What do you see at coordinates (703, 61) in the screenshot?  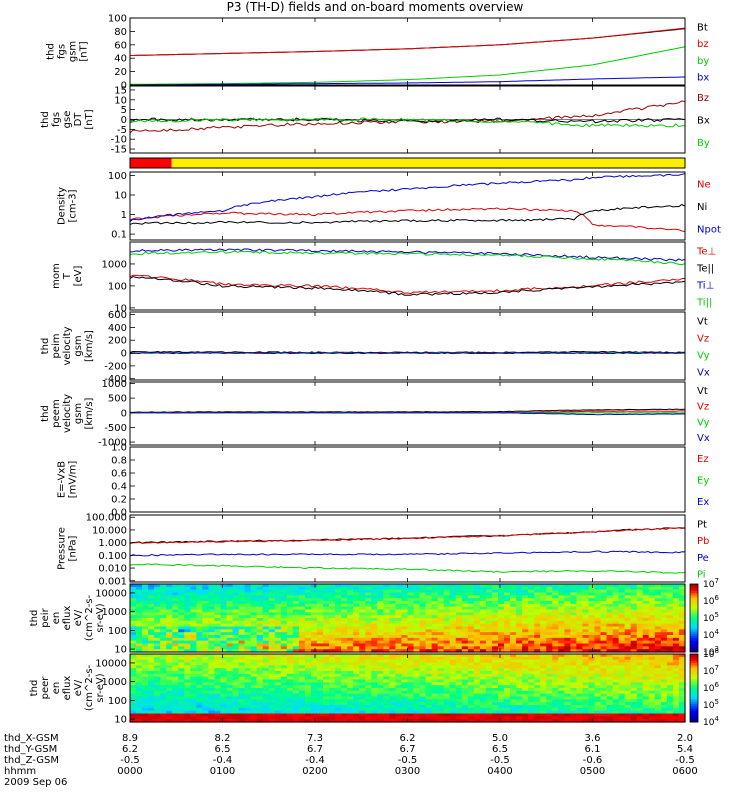 I see `legend-by: by` at bounding box center [703, 61].